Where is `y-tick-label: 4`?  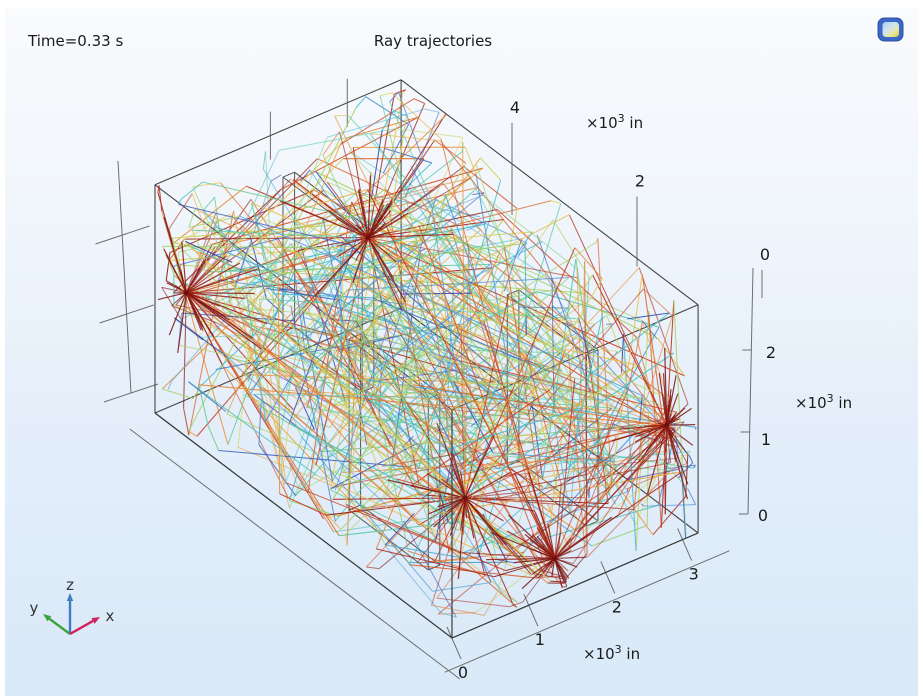 y-tick-label: 4 is located at coordinates (515, 107).